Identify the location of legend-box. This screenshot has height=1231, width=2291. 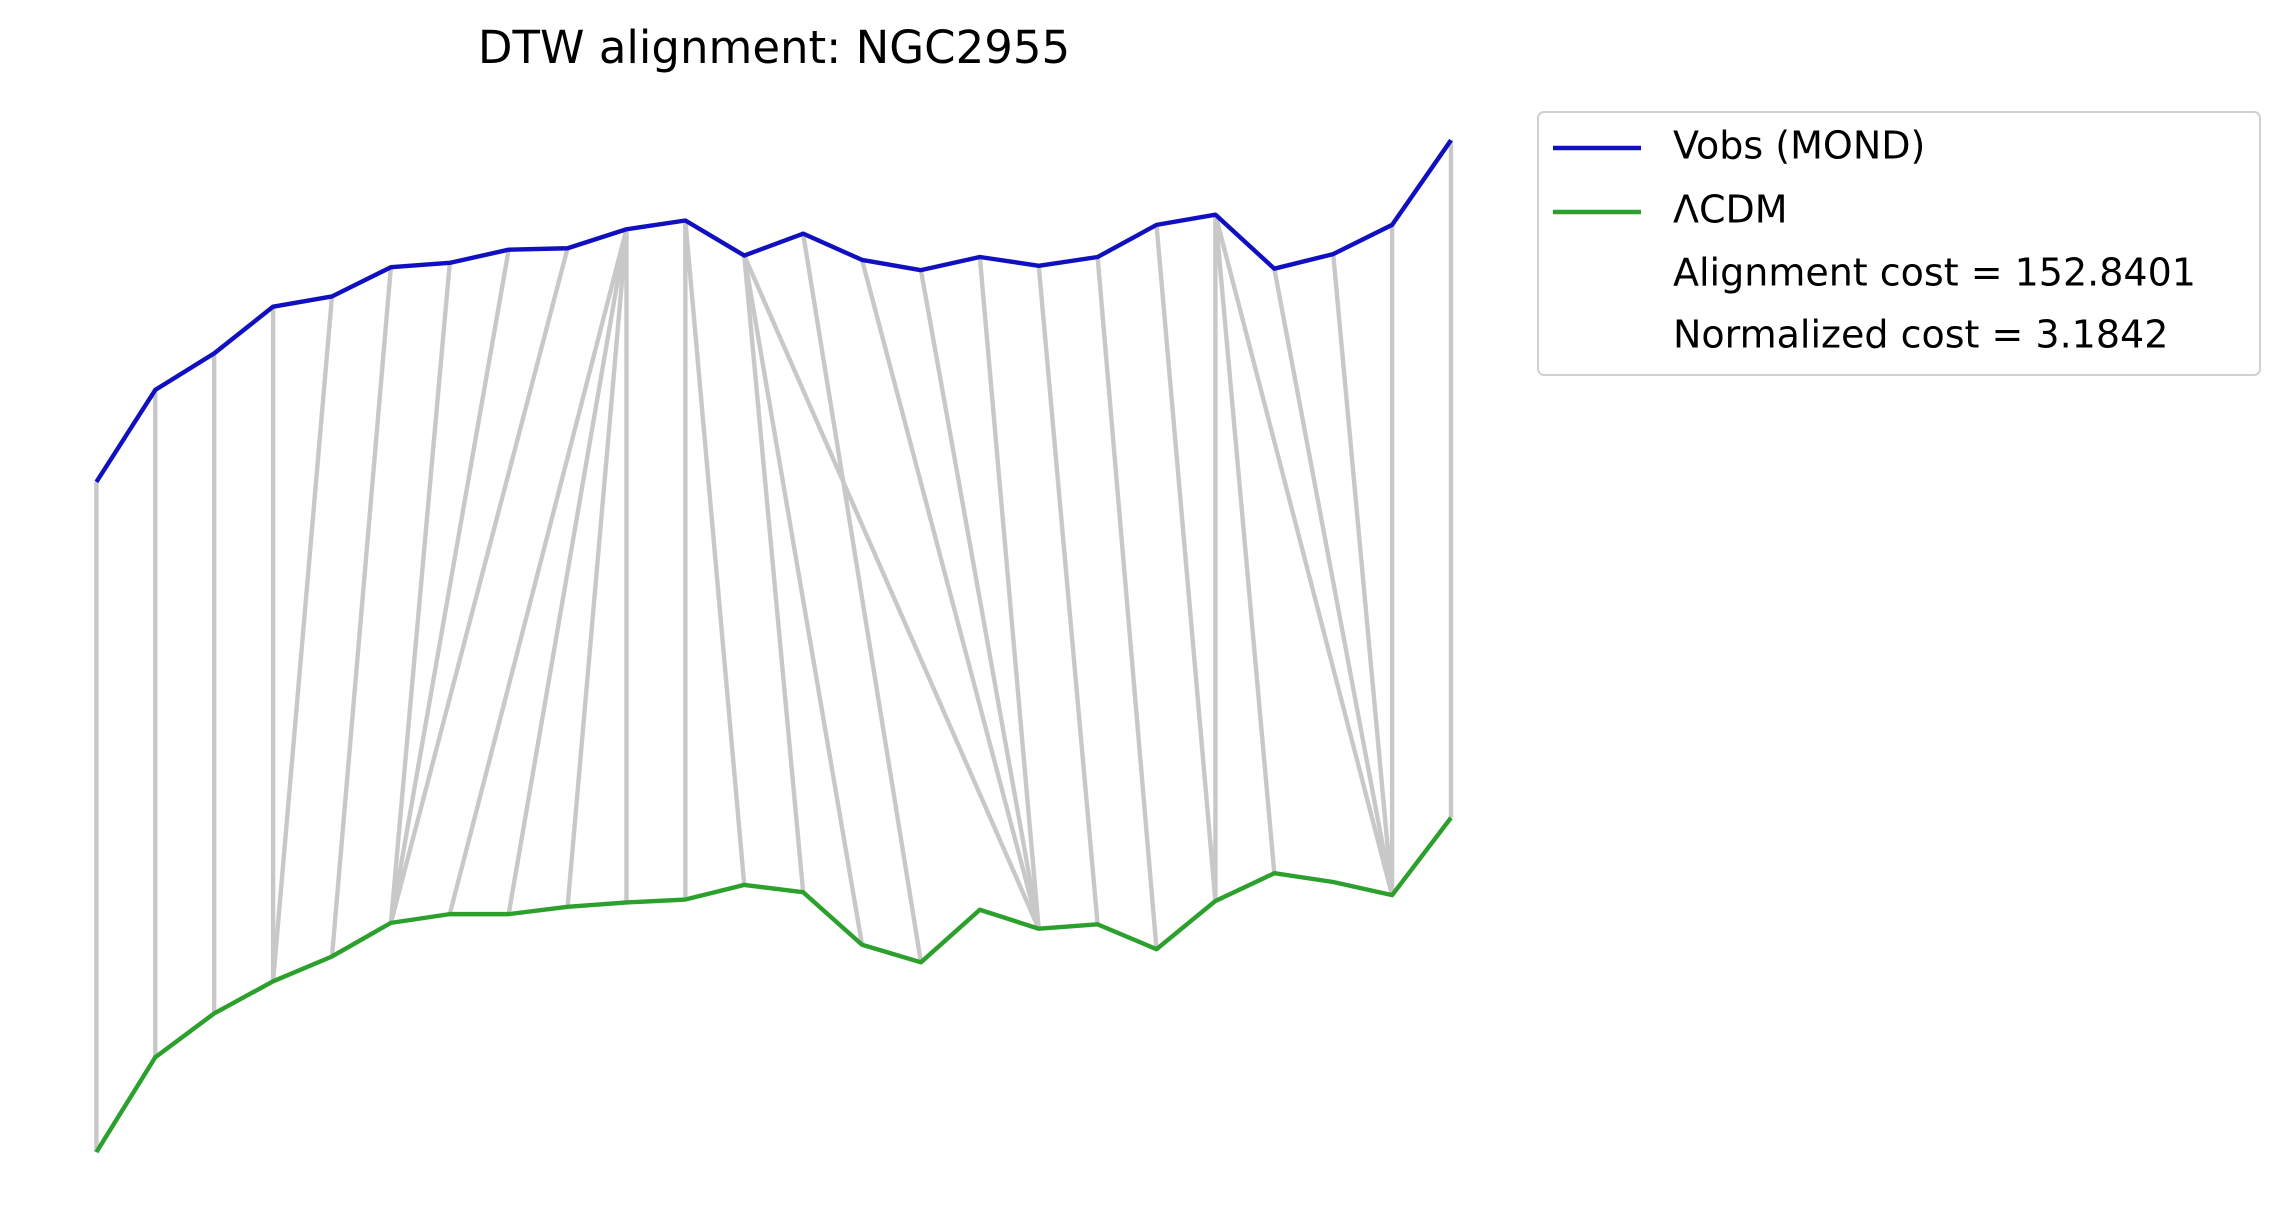
(1899, 243).